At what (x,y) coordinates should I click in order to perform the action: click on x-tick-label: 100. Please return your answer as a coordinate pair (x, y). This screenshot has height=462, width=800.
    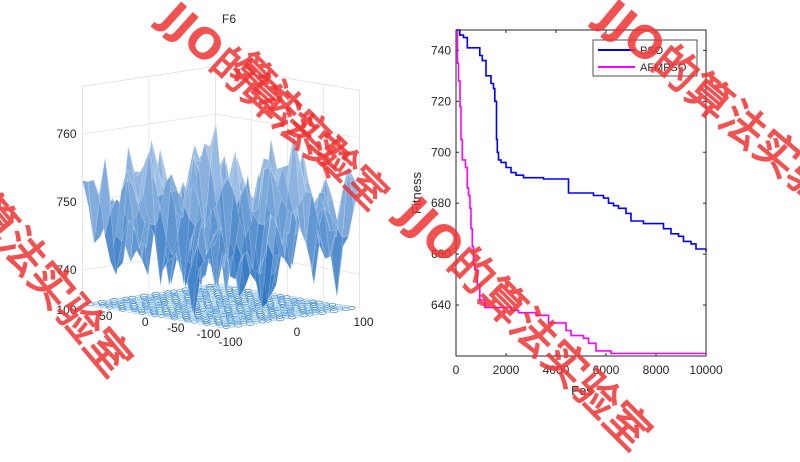
    Looking at the image, I should click on (363, 322).